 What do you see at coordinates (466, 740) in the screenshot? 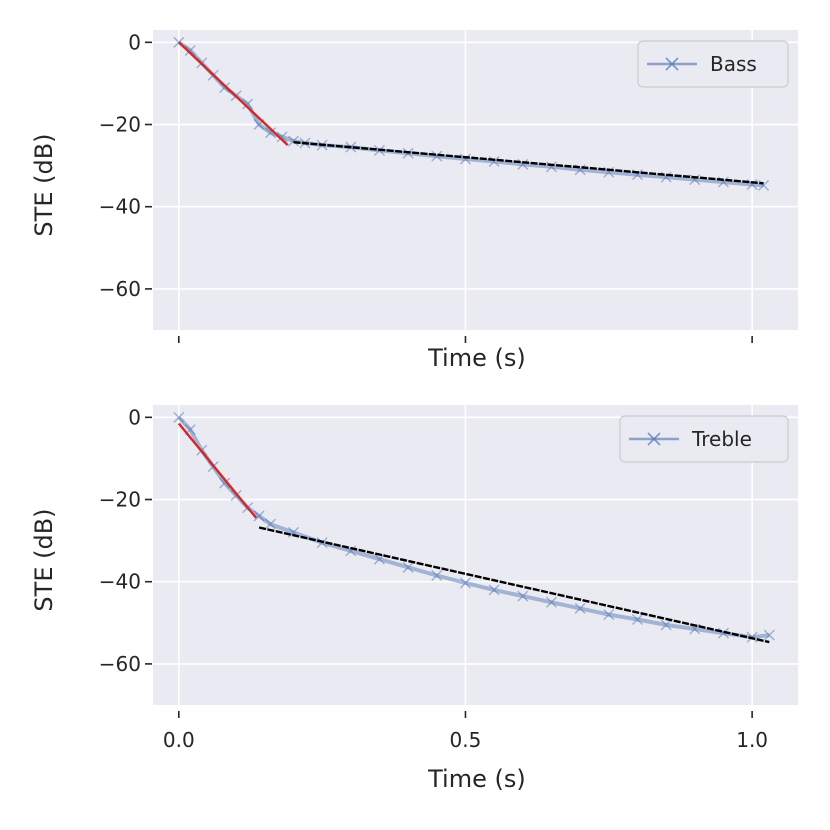
I see `x-tick-label: 0.5` at bounding box center [466, 740].